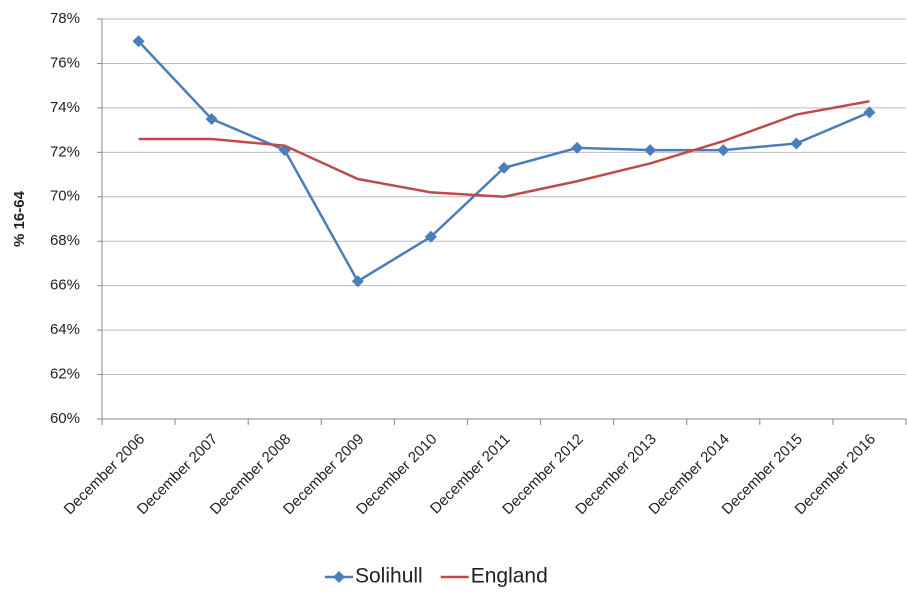  Describe the element at coordinates (19, 218) in the screenshot. I see `y-axis-label: % 16-64` at that location.